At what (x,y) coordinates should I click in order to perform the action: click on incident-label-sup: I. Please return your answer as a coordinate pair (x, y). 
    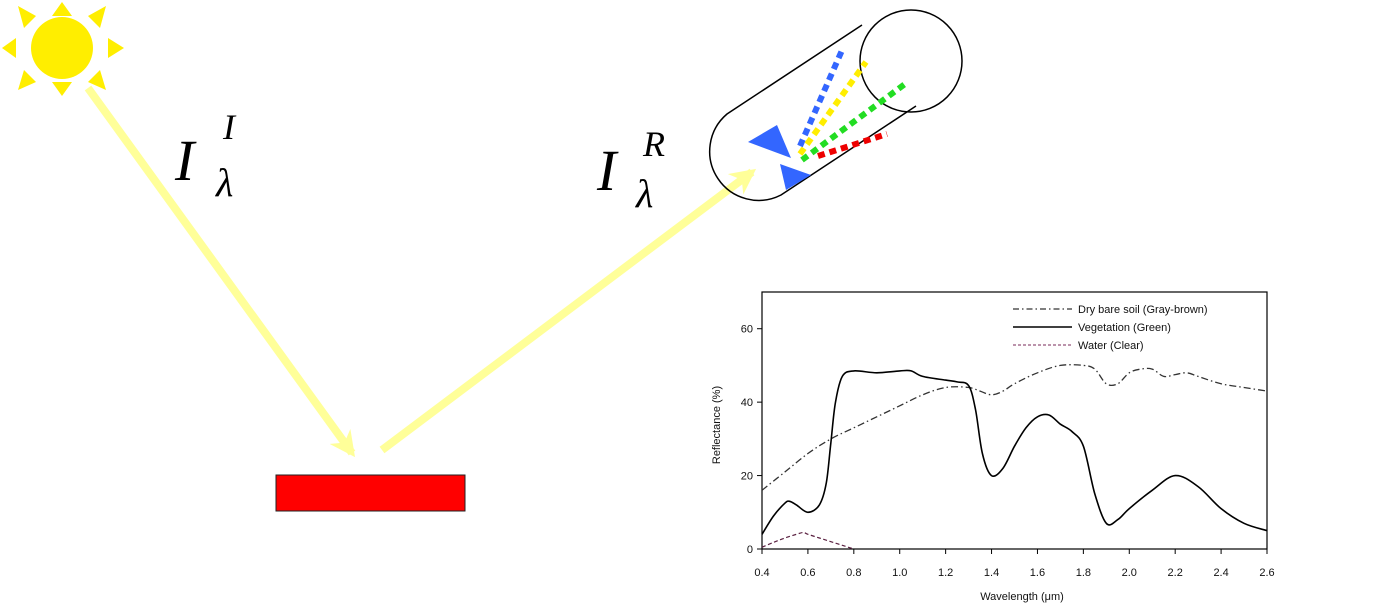
    Looking at the image, I should click on (229, 127).